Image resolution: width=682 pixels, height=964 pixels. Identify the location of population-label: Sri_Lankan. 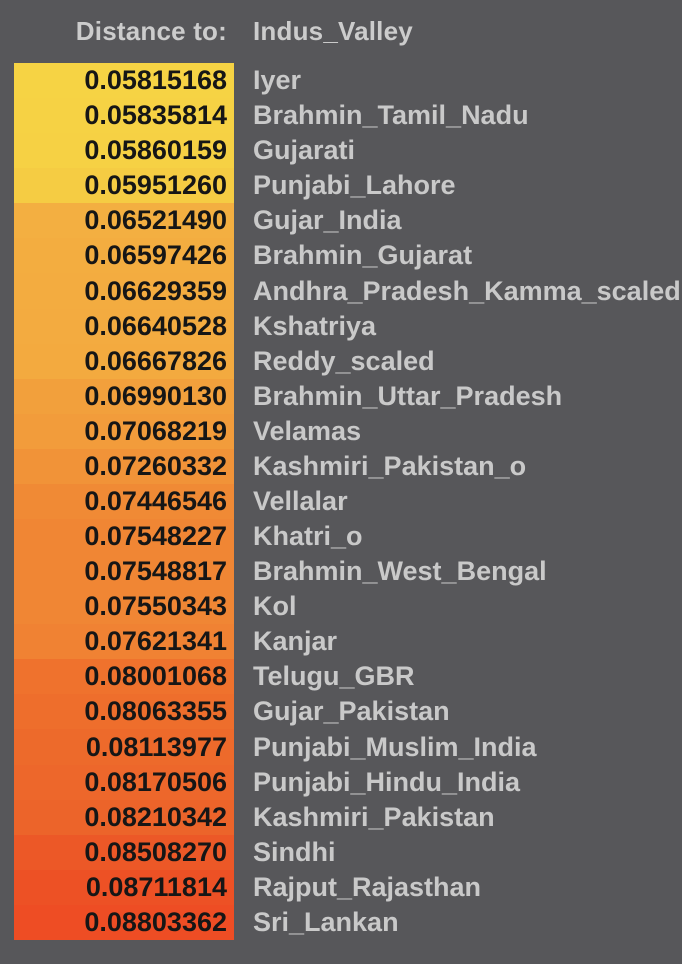
(326, 921).